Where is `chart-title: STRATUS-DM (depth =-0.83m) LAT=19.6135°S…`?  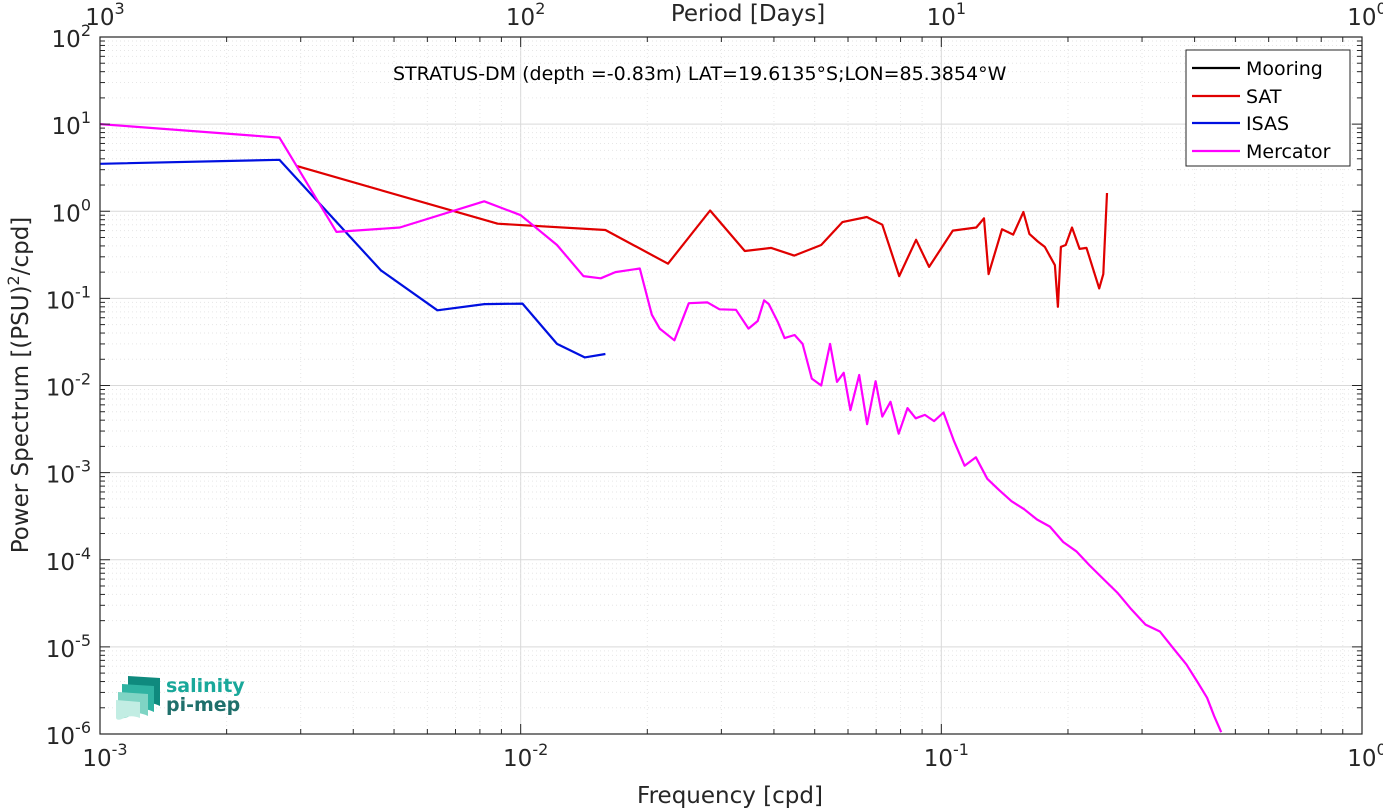 chart-title: STRATUS-DM (depth =-0.83m) LAT=19.6135°S… is located at coordinates (700, 74).